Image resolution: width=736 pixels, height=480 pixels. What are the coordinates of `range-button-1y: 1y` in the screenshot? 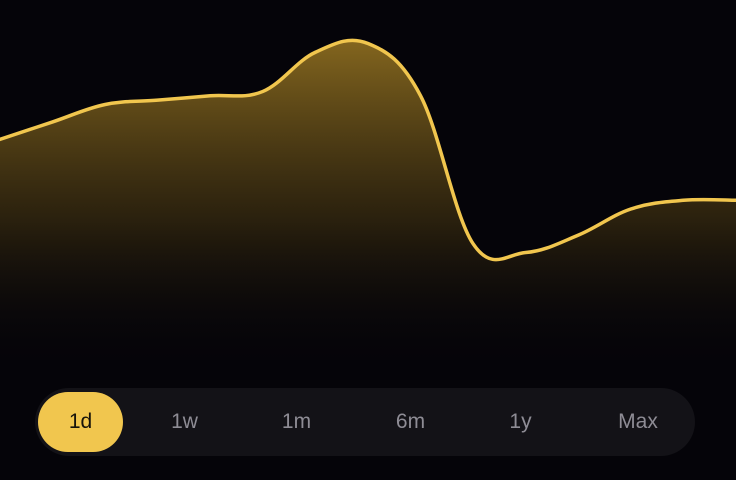 It's located at (520, 422).